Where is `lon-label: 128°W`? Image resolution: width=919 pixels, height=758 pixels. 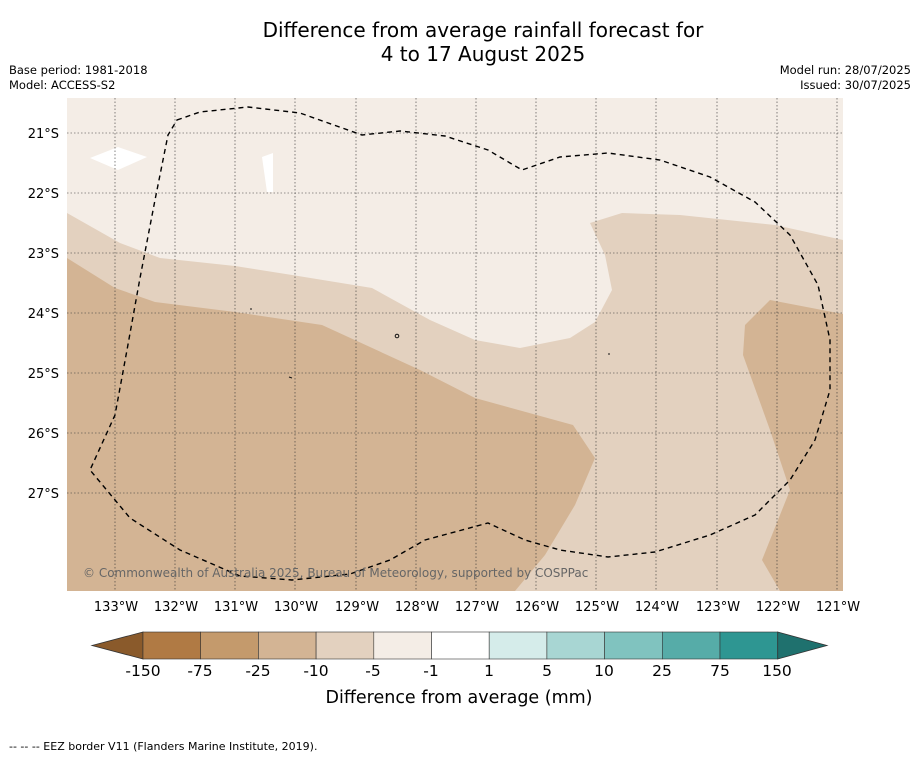
lon-label: 128°W is located at coordinates (417, 607).